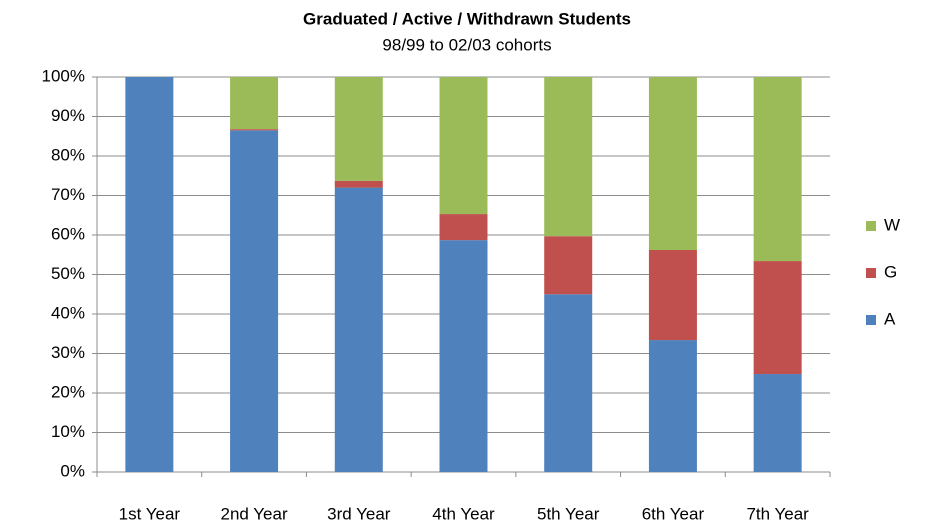  Describe the element at coordinates (254, 513) in the screenshot. I see `x-tick-label: 2nd Year` at that location.